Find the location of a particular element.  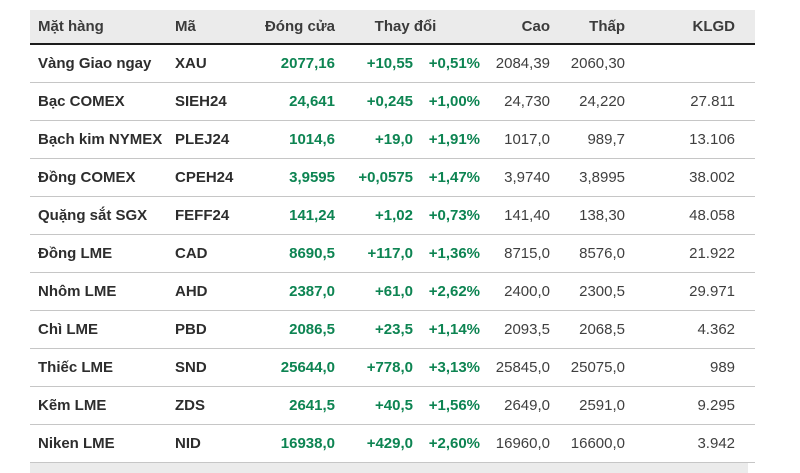

change-percent-cell: +2,60% is located at coordinates (454, 443).